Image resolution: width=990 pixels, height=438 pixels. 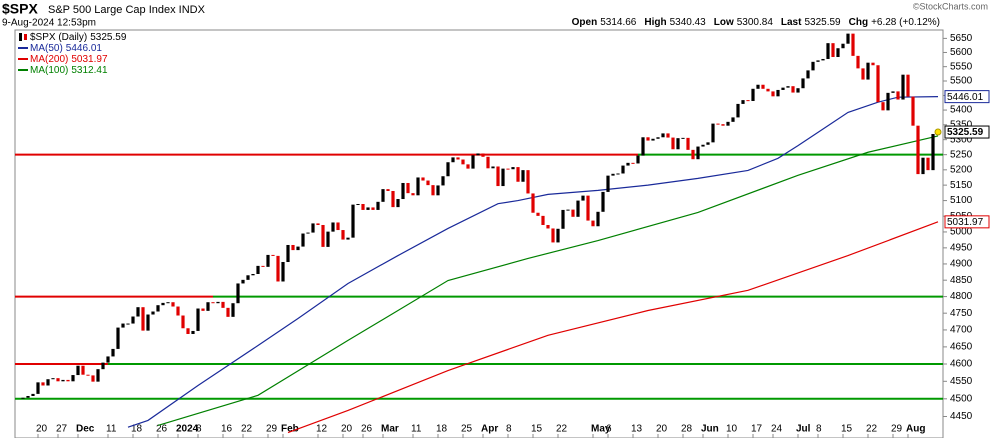 What do you see at coordinates (78, 37) in the screenshot?
I see `legend-entry: $SPX (Daily) 5325.59` at bounding box center [78, 37].